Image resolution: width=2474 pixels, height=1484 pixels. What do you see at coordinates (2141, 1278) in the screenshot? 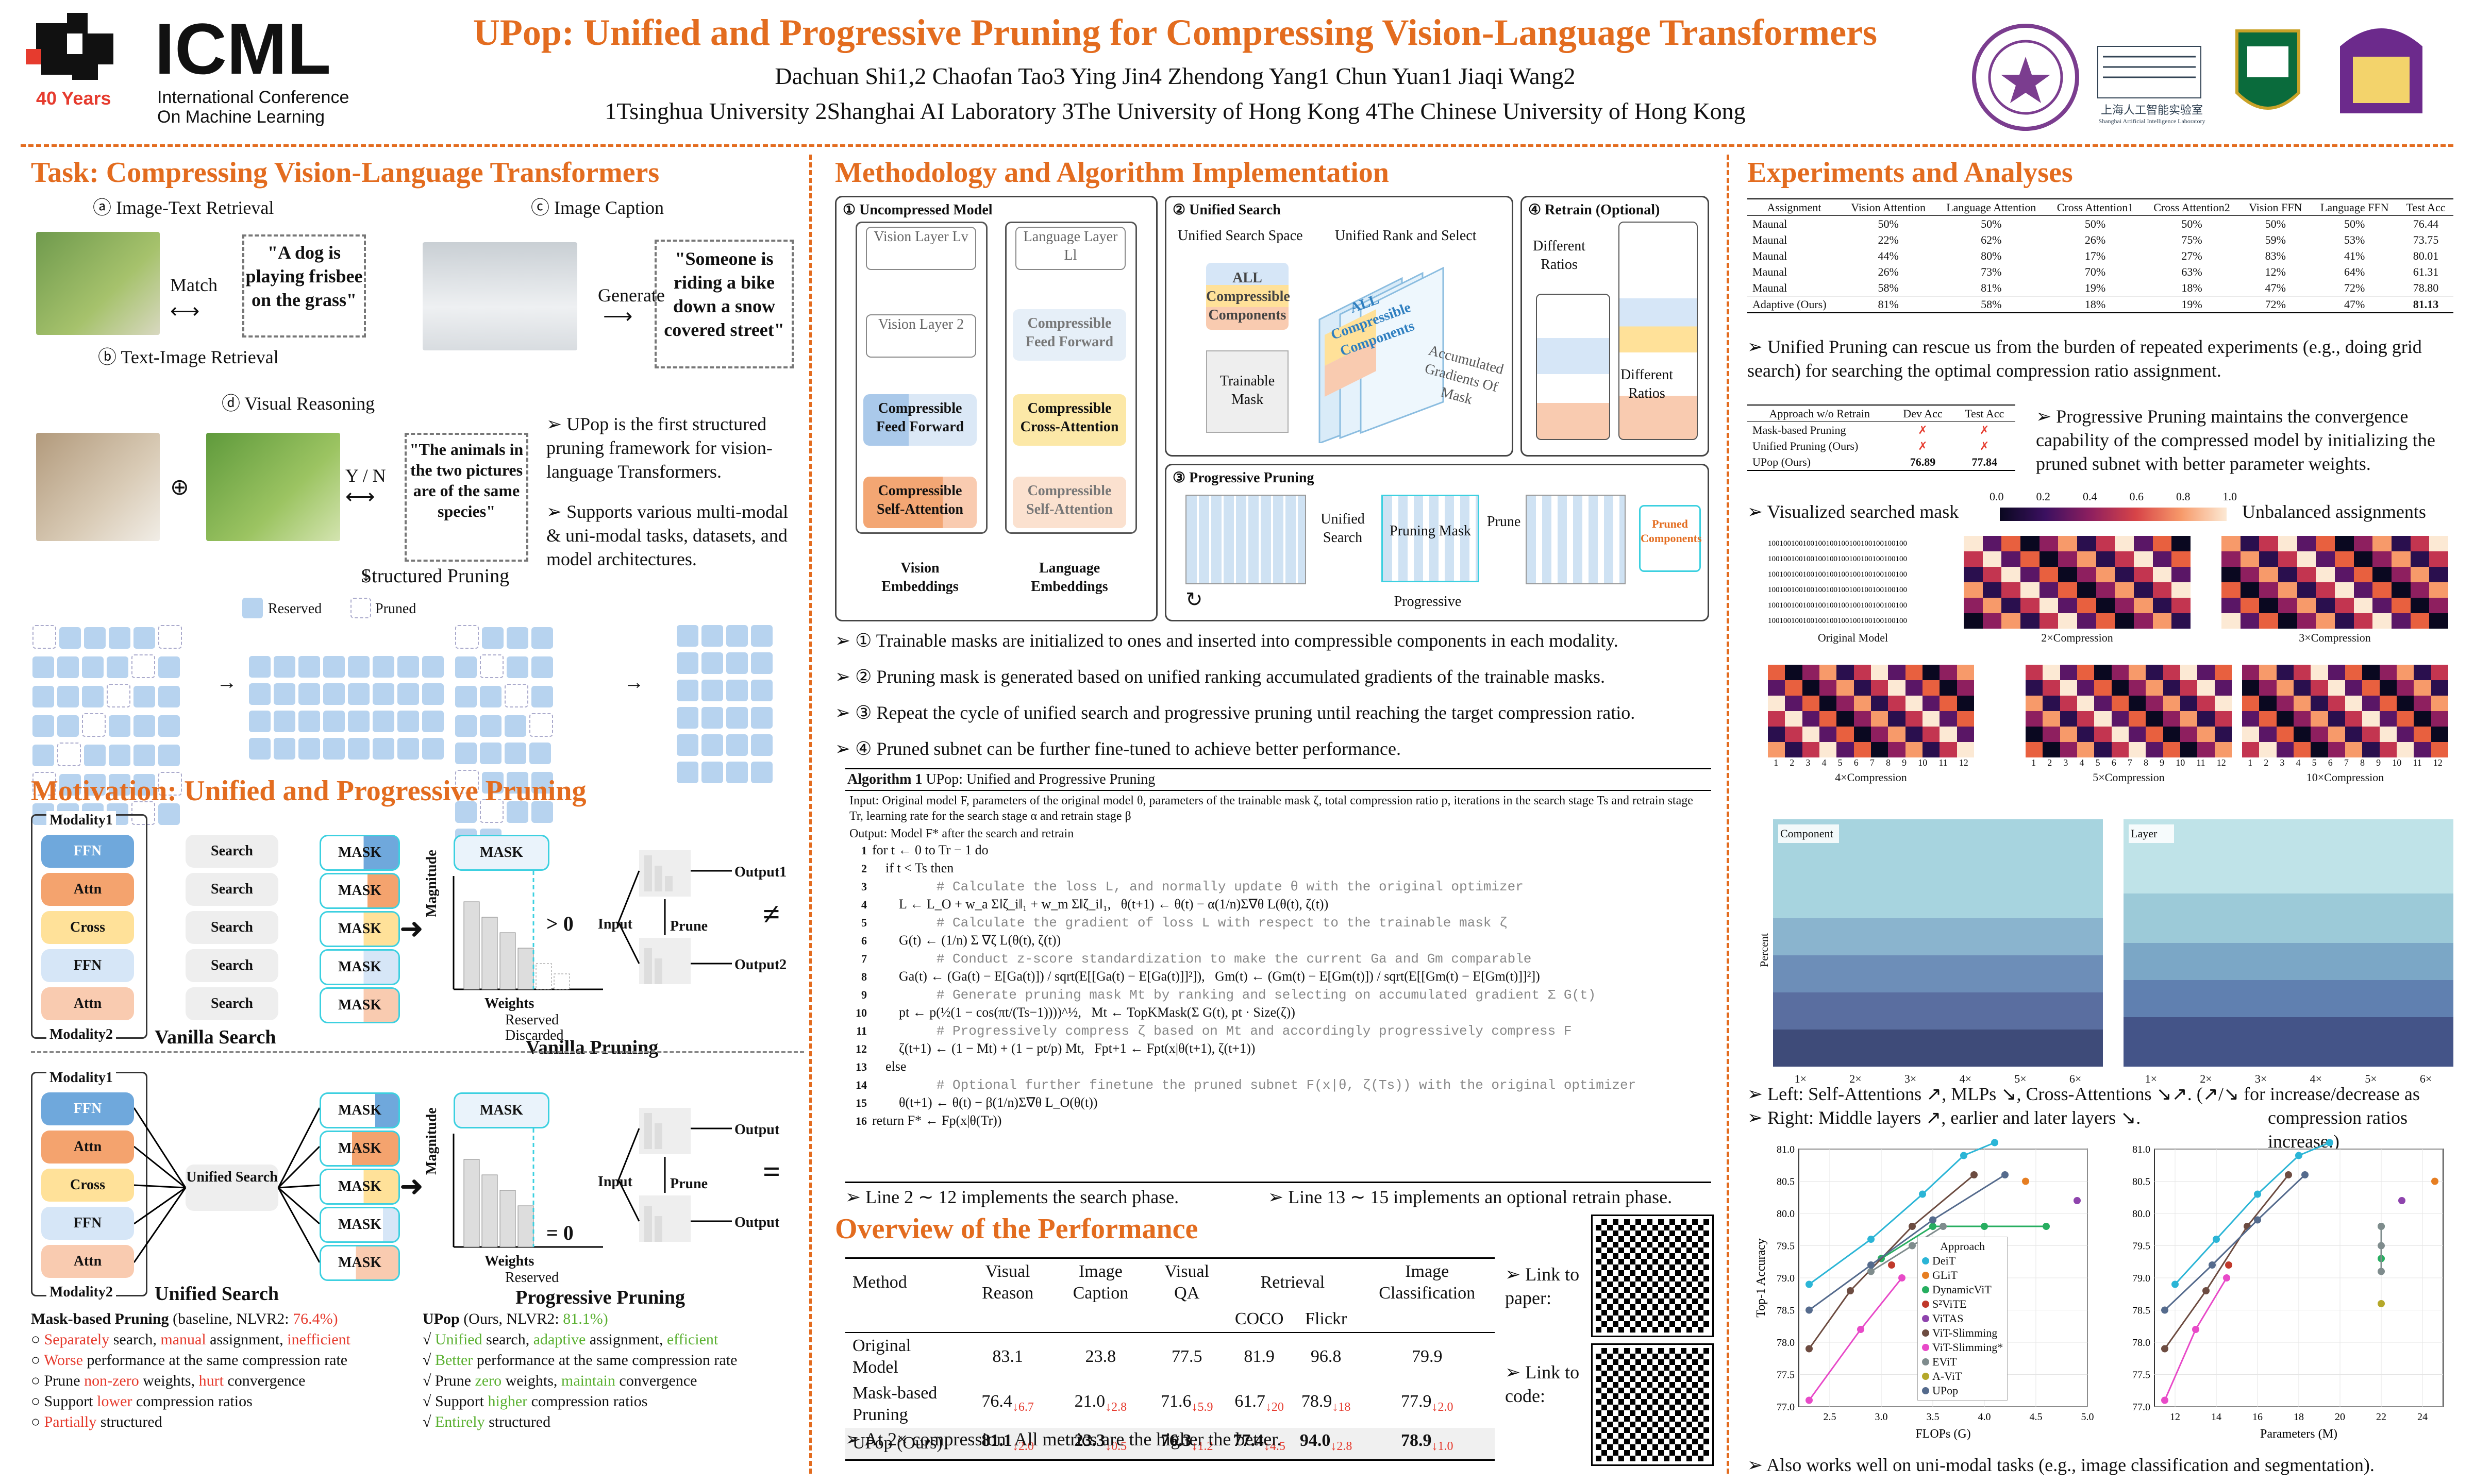
I see `y-tick-label: 79.0` at bounding box center [2141, 1278].